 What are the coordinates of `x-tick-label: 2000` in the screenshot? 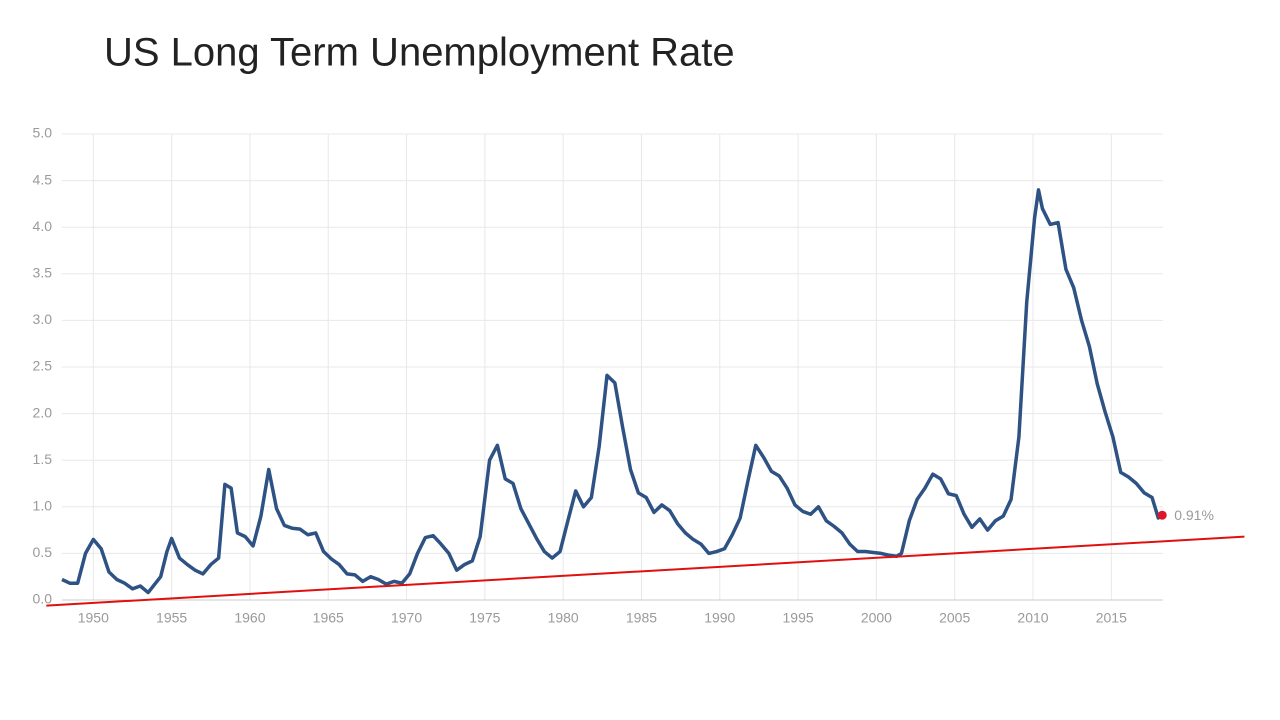 It's located at (876, 618).